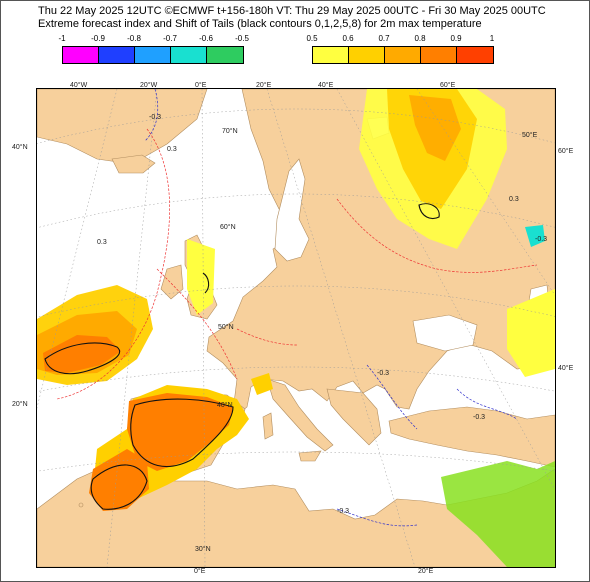 The width and height of the screenshot is (590, 582). Describe the element at coordinates (348, 38) in the screenshot. I see `legend-label: 0.6` at that location.